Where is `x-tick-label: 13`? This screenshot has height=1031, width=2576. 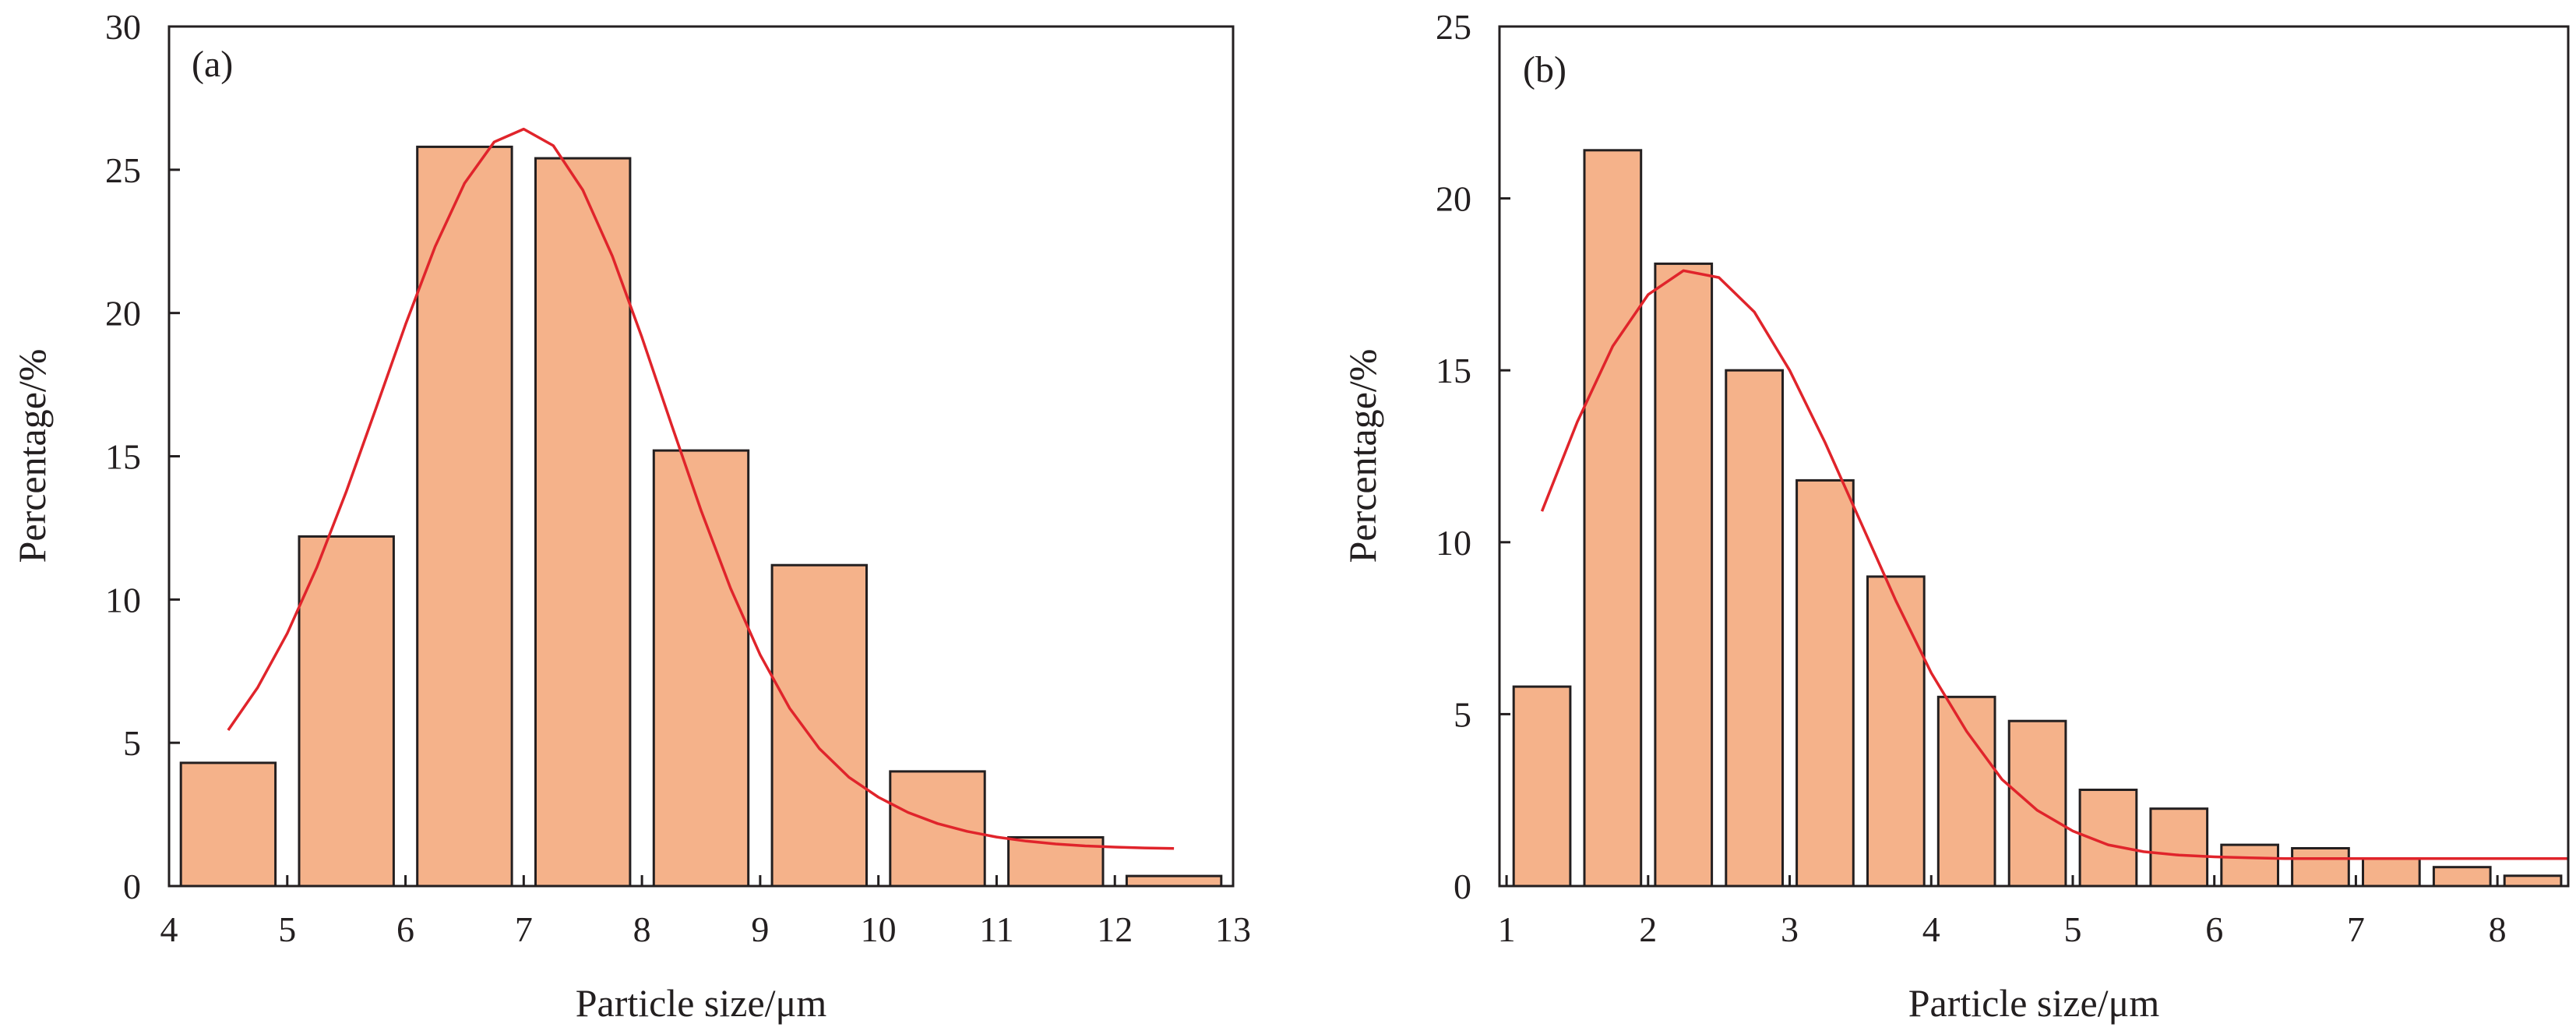 x-tick-label: 13 is located at coordinates (1233, 929).